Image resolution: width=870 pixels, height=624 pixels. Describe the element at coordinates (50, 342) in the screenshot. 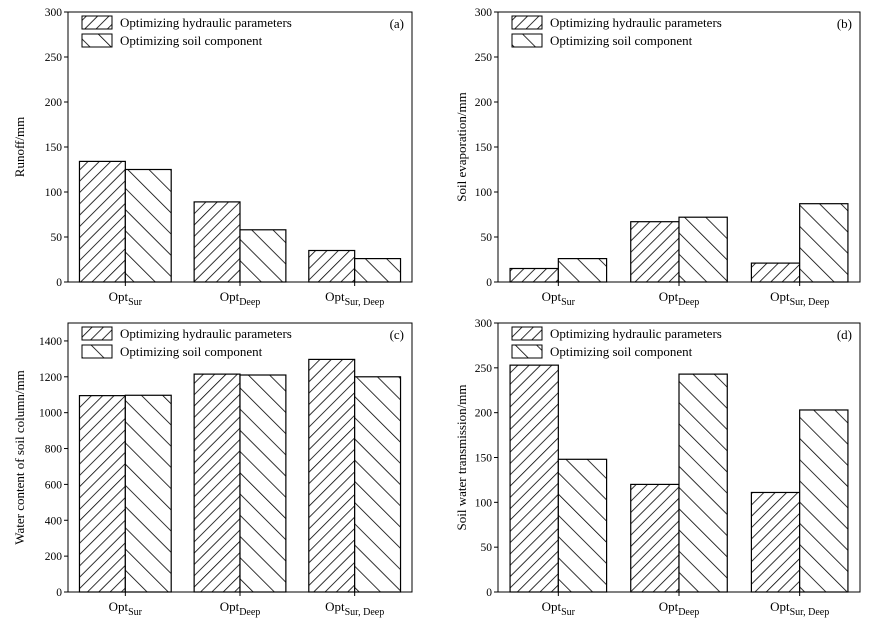

I see `y-tick-label: 1400` at that location.